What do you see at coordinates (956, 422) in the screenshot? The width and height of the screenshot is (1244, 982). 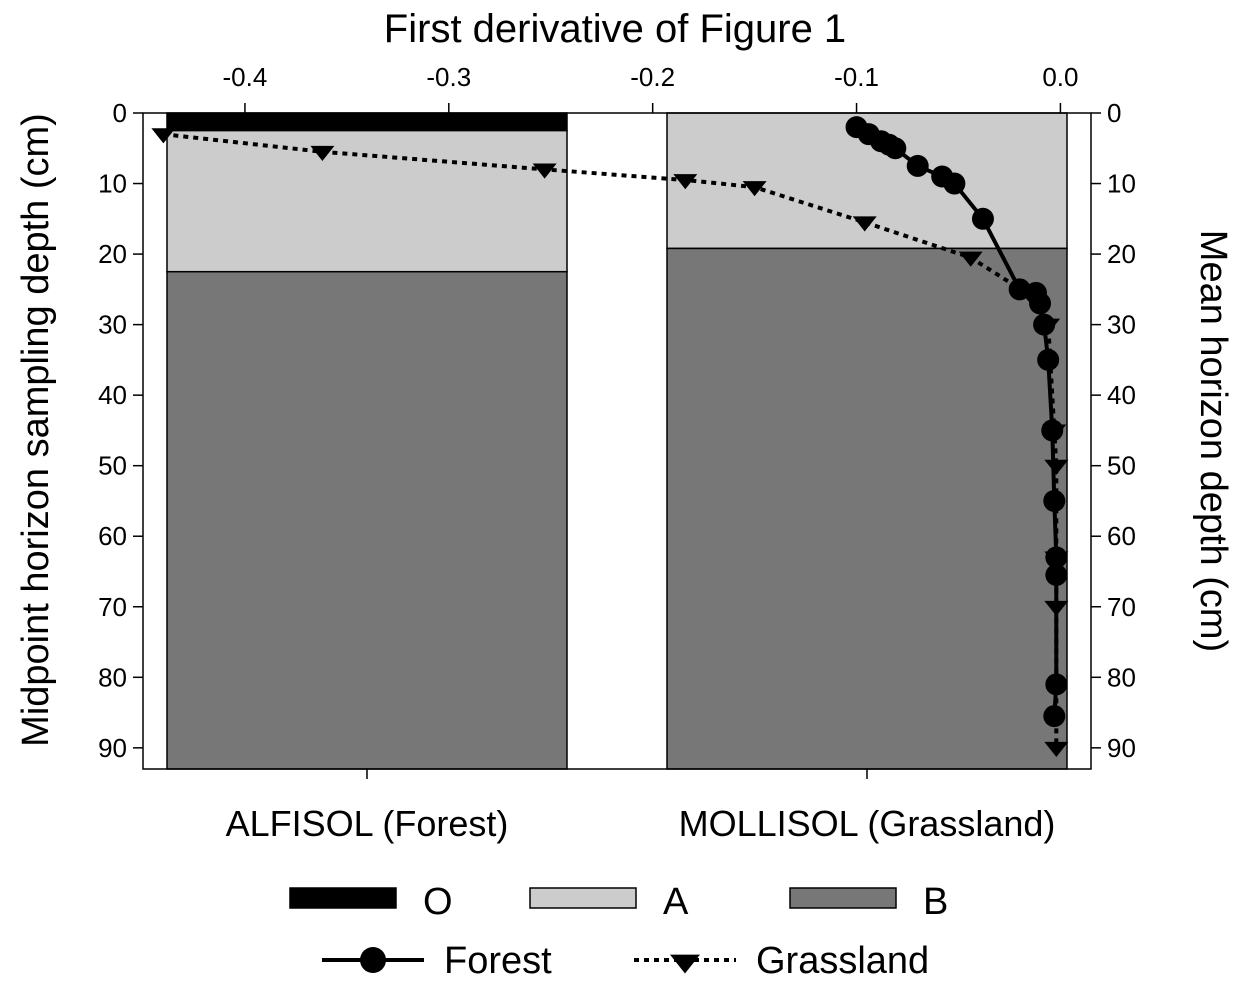 I see `series-forest` at bounding box center [956, 422].